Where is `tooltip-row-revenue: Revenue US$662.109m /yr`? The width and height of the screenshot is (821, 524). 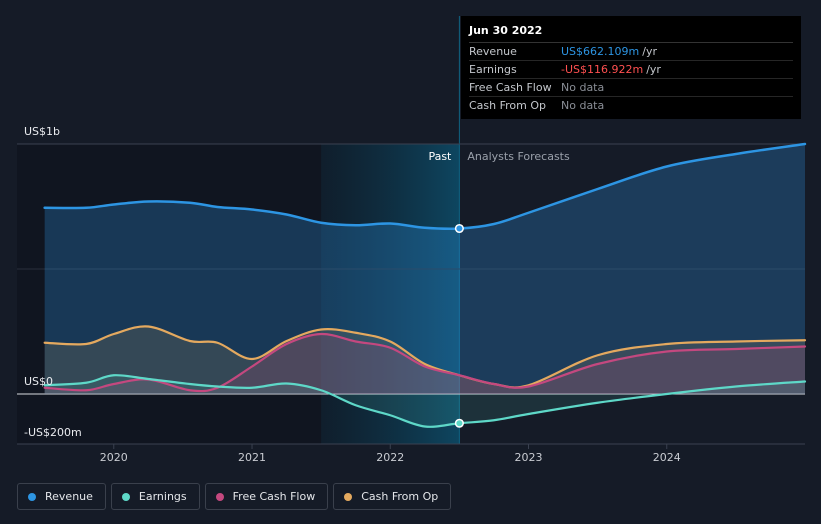
tooltip-row-revenue: Revenue US$662.109m /yr is located at coordinates (631, 52).